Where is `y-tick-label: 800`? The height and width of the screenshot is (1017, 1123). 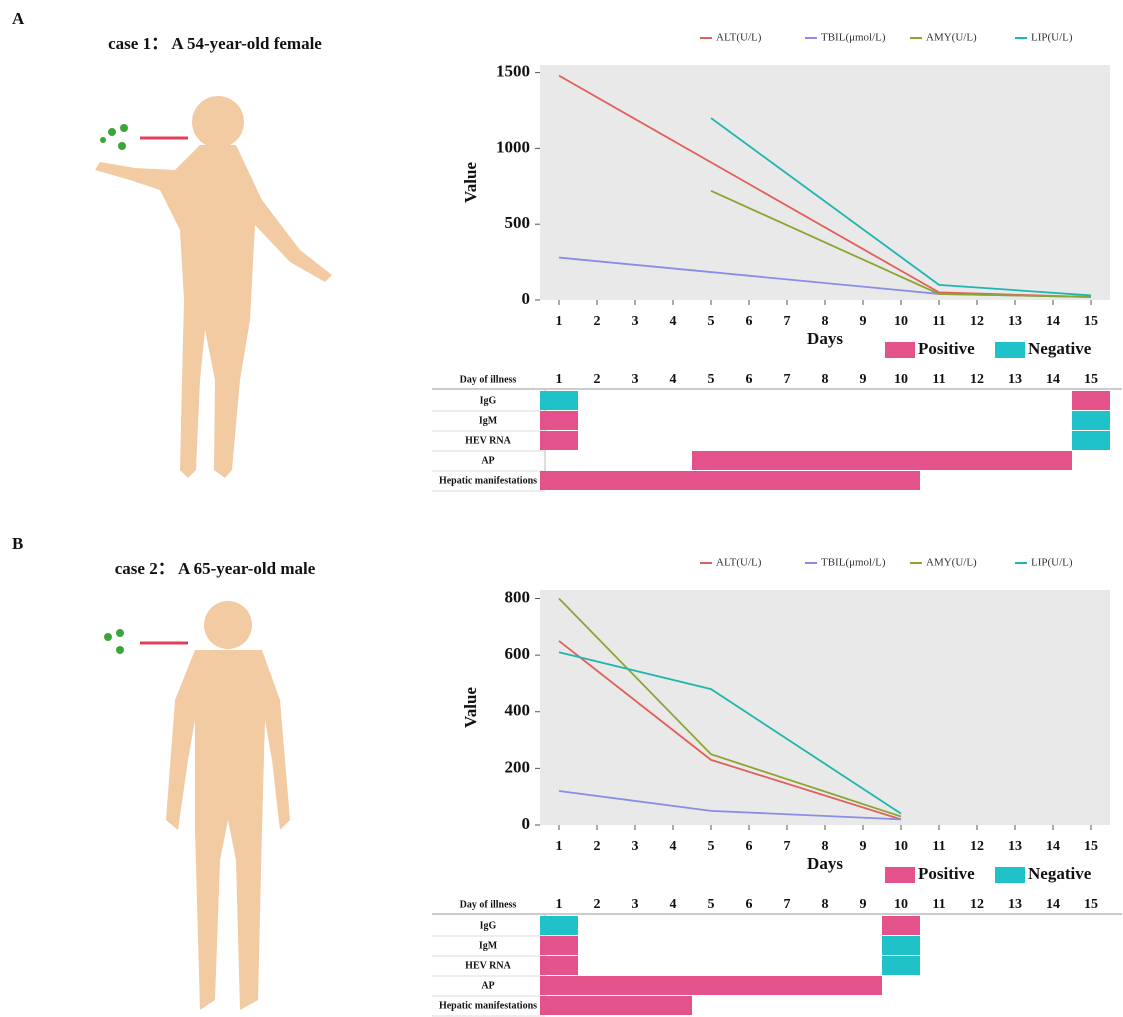 y-tick-label: 800 is located at coordinates (518, 596).